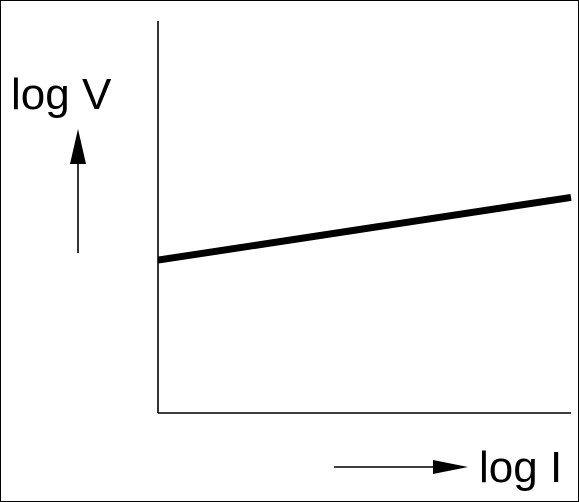 The height and width of the screenshot is (502, 579). I want to click on x-axis-label: log I, so click(520, 467).